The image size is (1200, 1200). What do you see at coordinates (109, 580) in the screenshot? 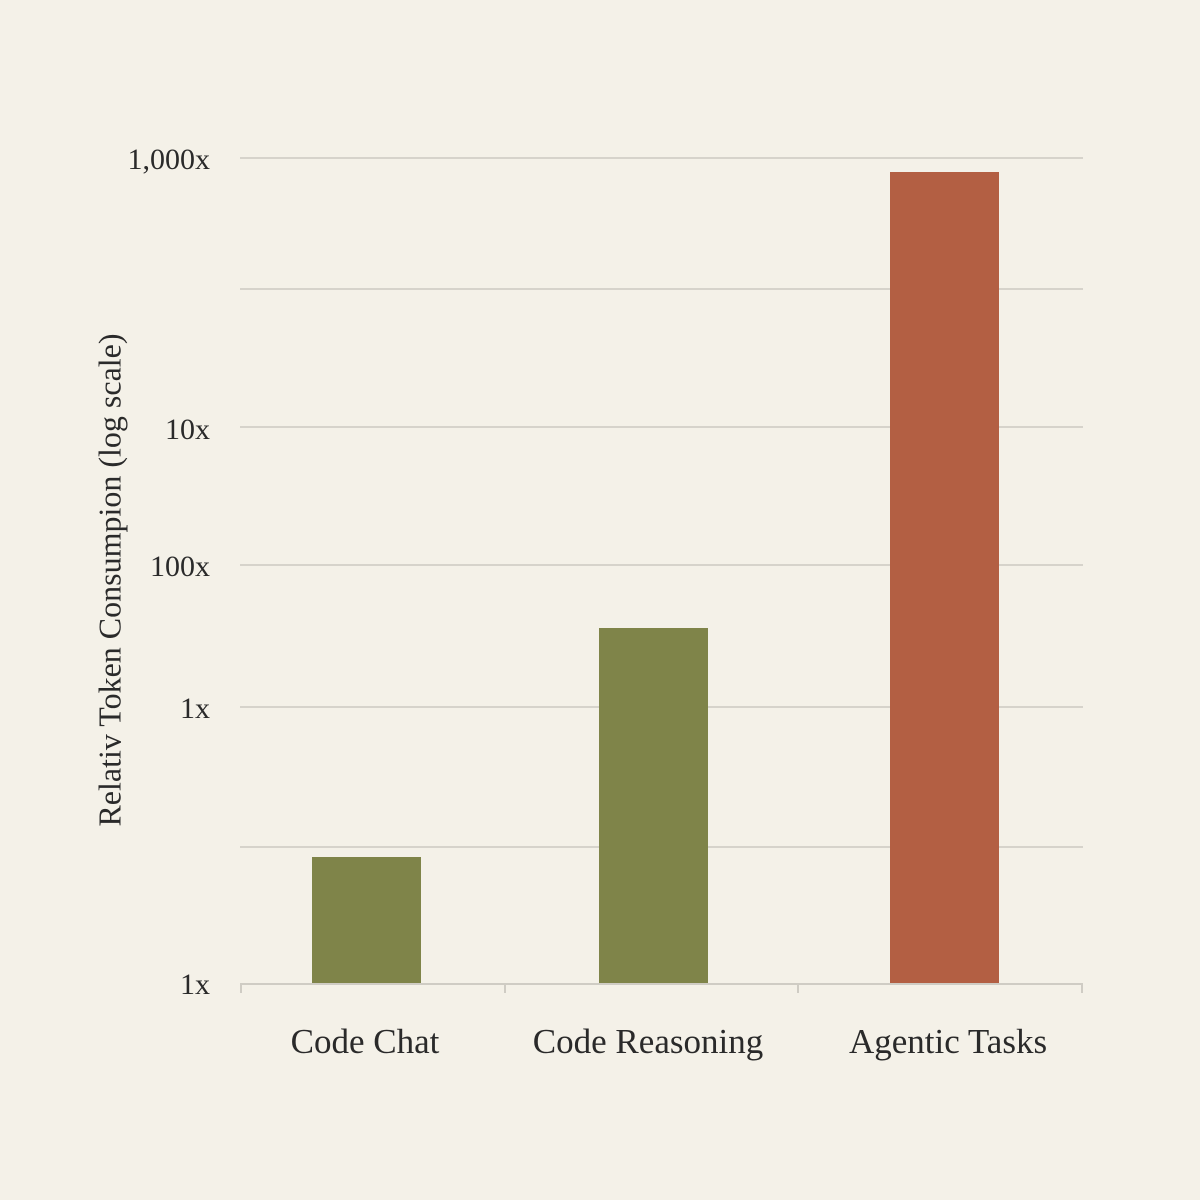
I see `y-axis-title: Relativ Token Consumpion (log scale)` at bounding box center [109, 580].